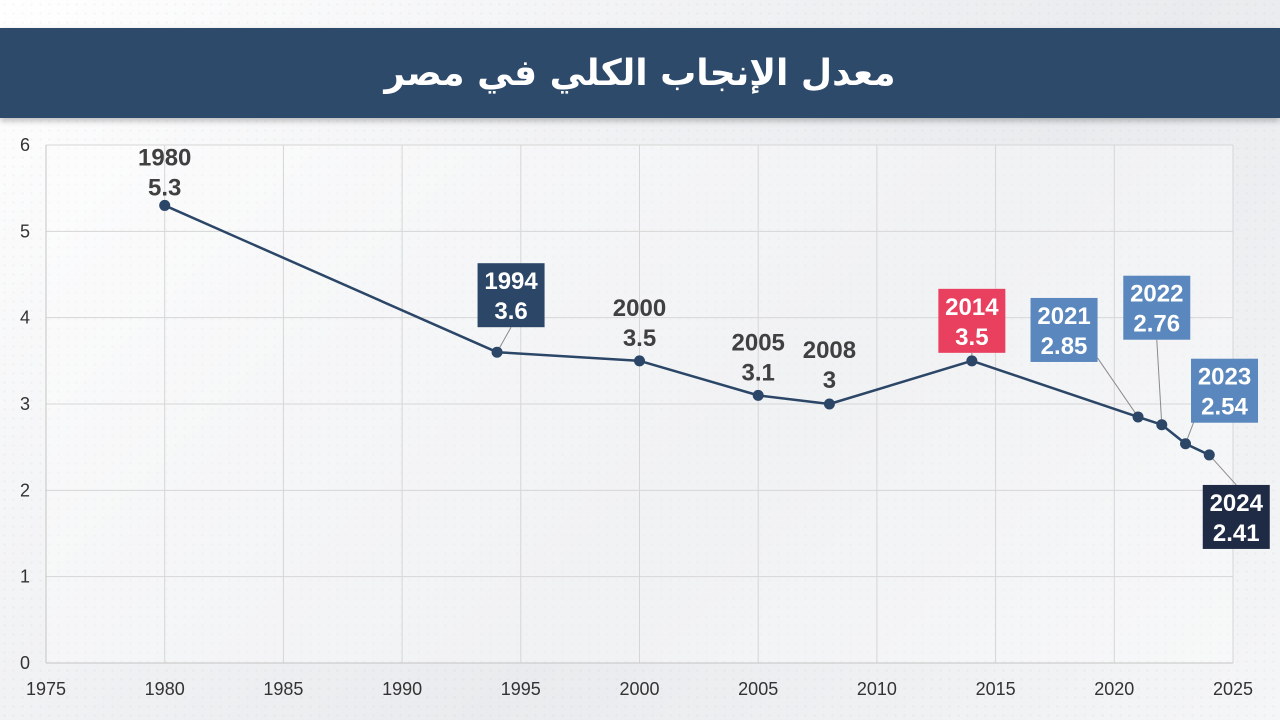 The width and height of the screenshot is (1280, 720). Describe the element at coordinates (1064, 346) in the screenshot. I see `data-label-value: 2.85` at that location.